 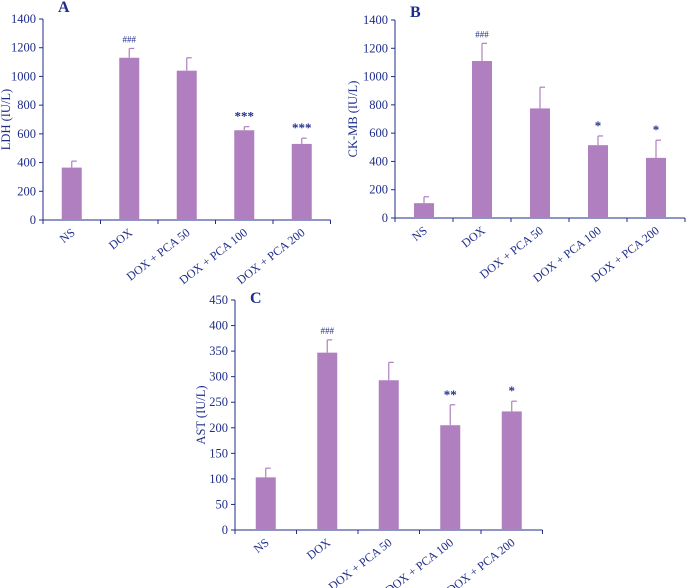 I want to click on panel-c-category-label: NS, so click(x=261, y=545).